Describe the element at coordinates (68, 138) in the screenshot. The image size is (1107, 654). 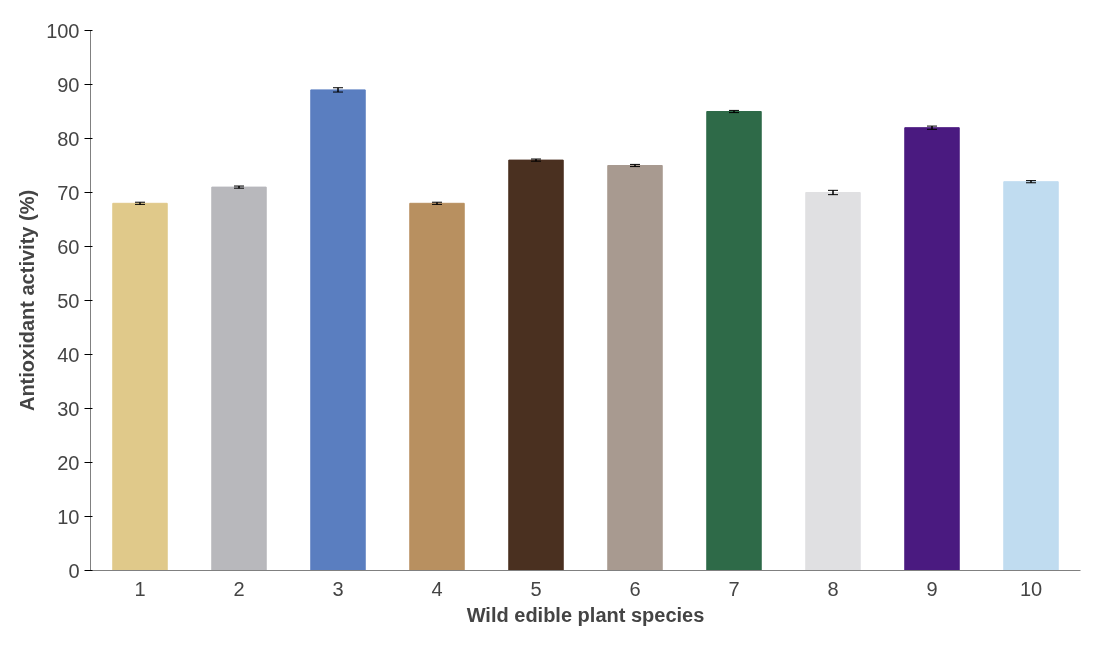
I see `y-tick-label: 80` at that location.